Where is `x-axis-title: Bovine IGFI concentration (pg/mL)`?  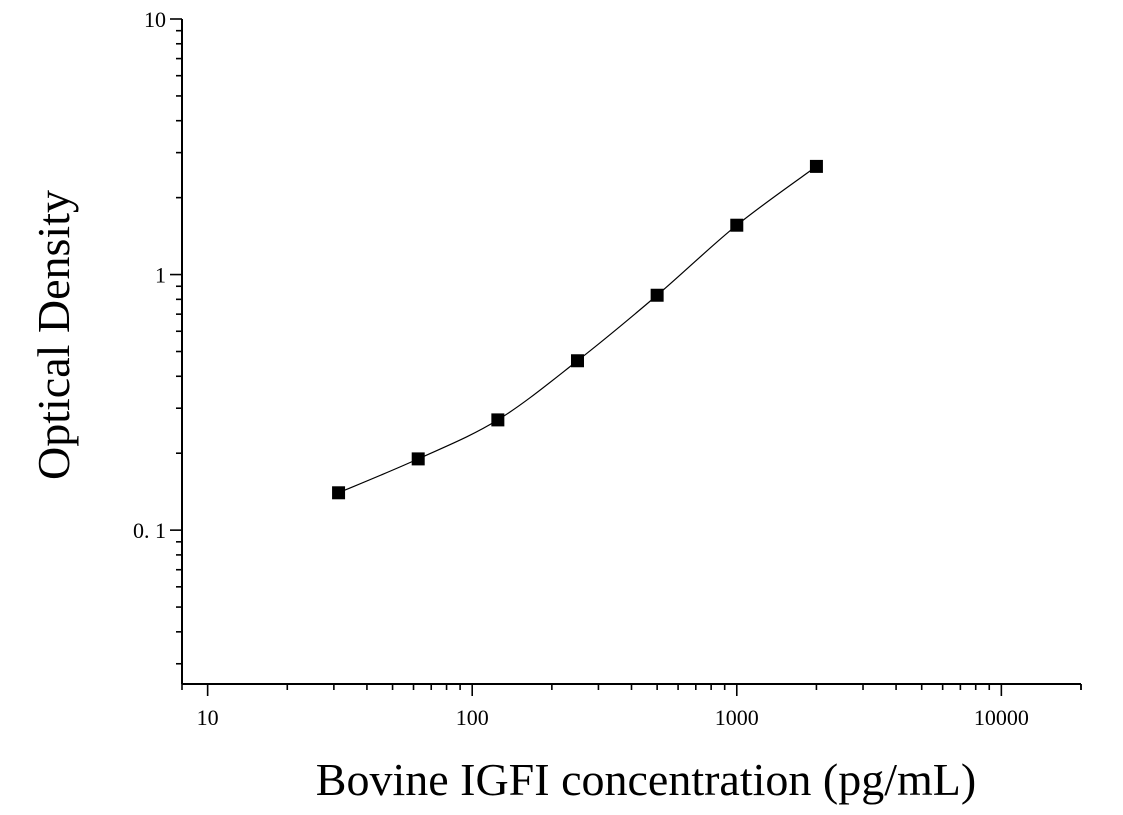
x-axis-title: Bovine IGFI concentration (pg/mL) is located at coordinates (646, 779).